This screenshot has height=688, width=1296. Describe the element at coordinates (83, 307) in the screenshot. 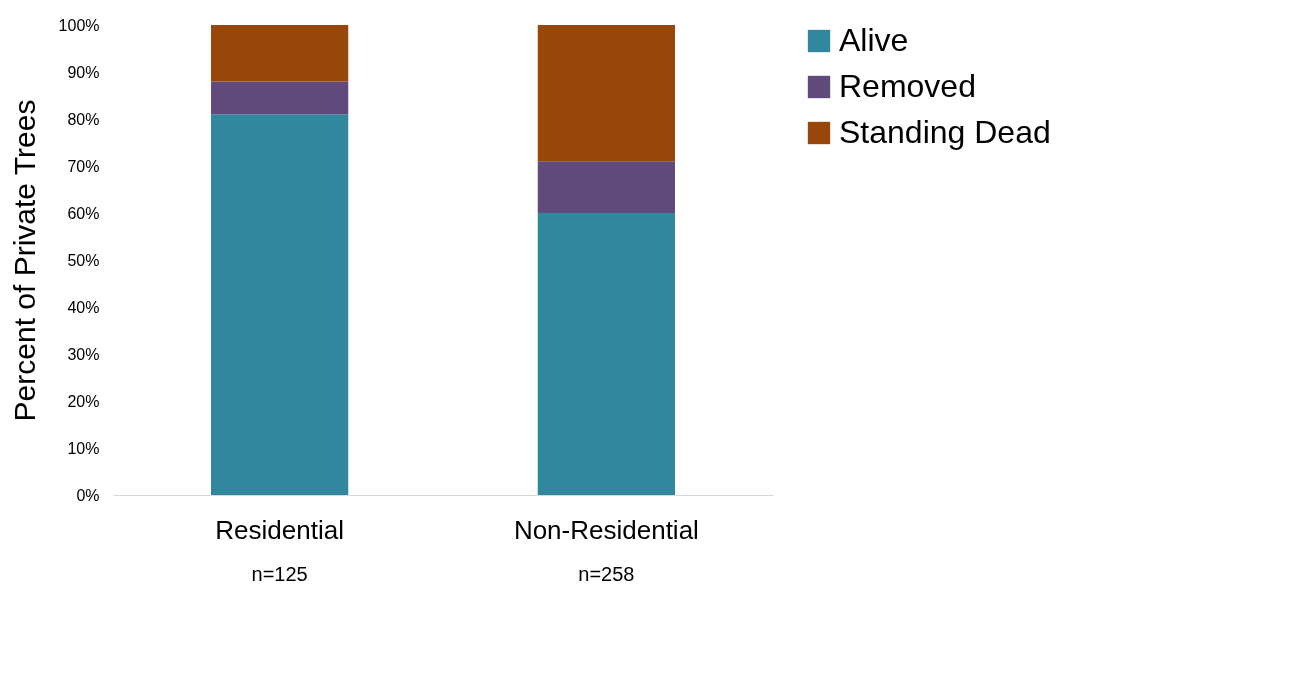

I see `y-tick-label: 40%` at that location.